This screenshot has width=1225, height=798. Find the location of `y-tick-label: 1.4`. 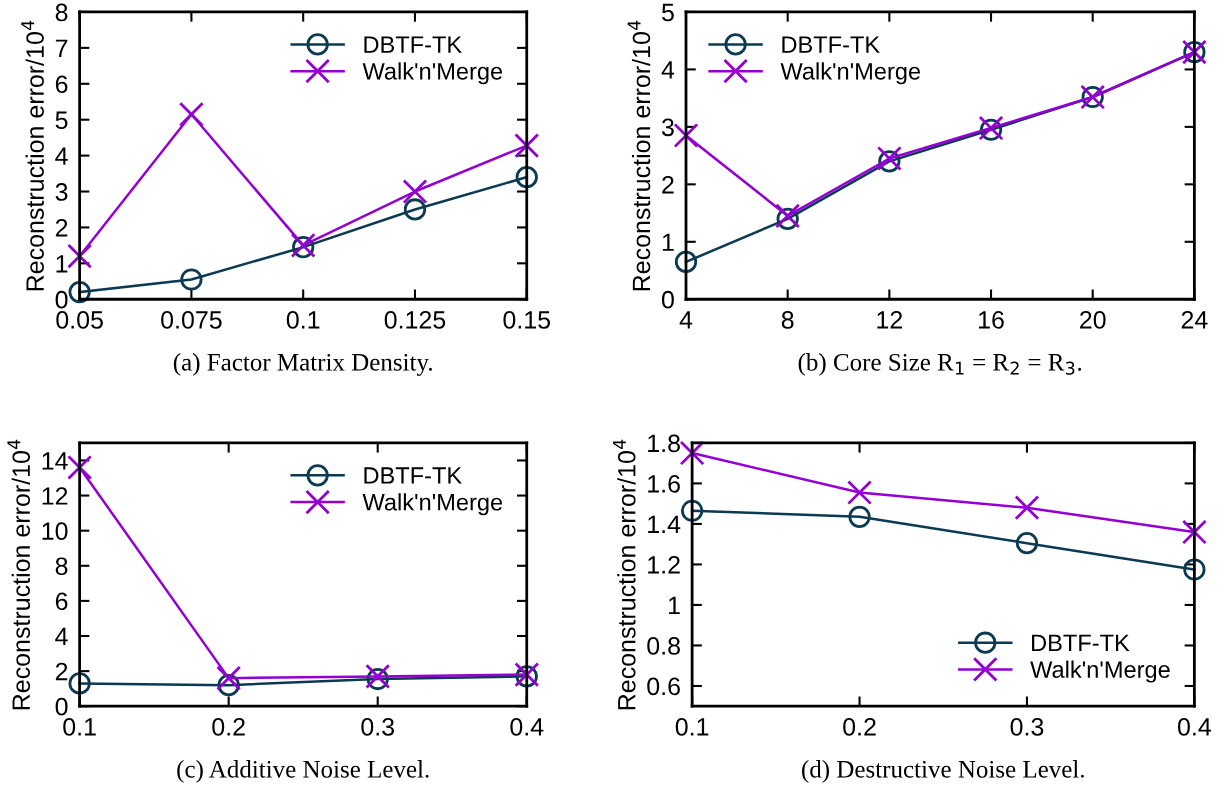

y-tick-label: 1.4 is located at coordinates (664, 524).